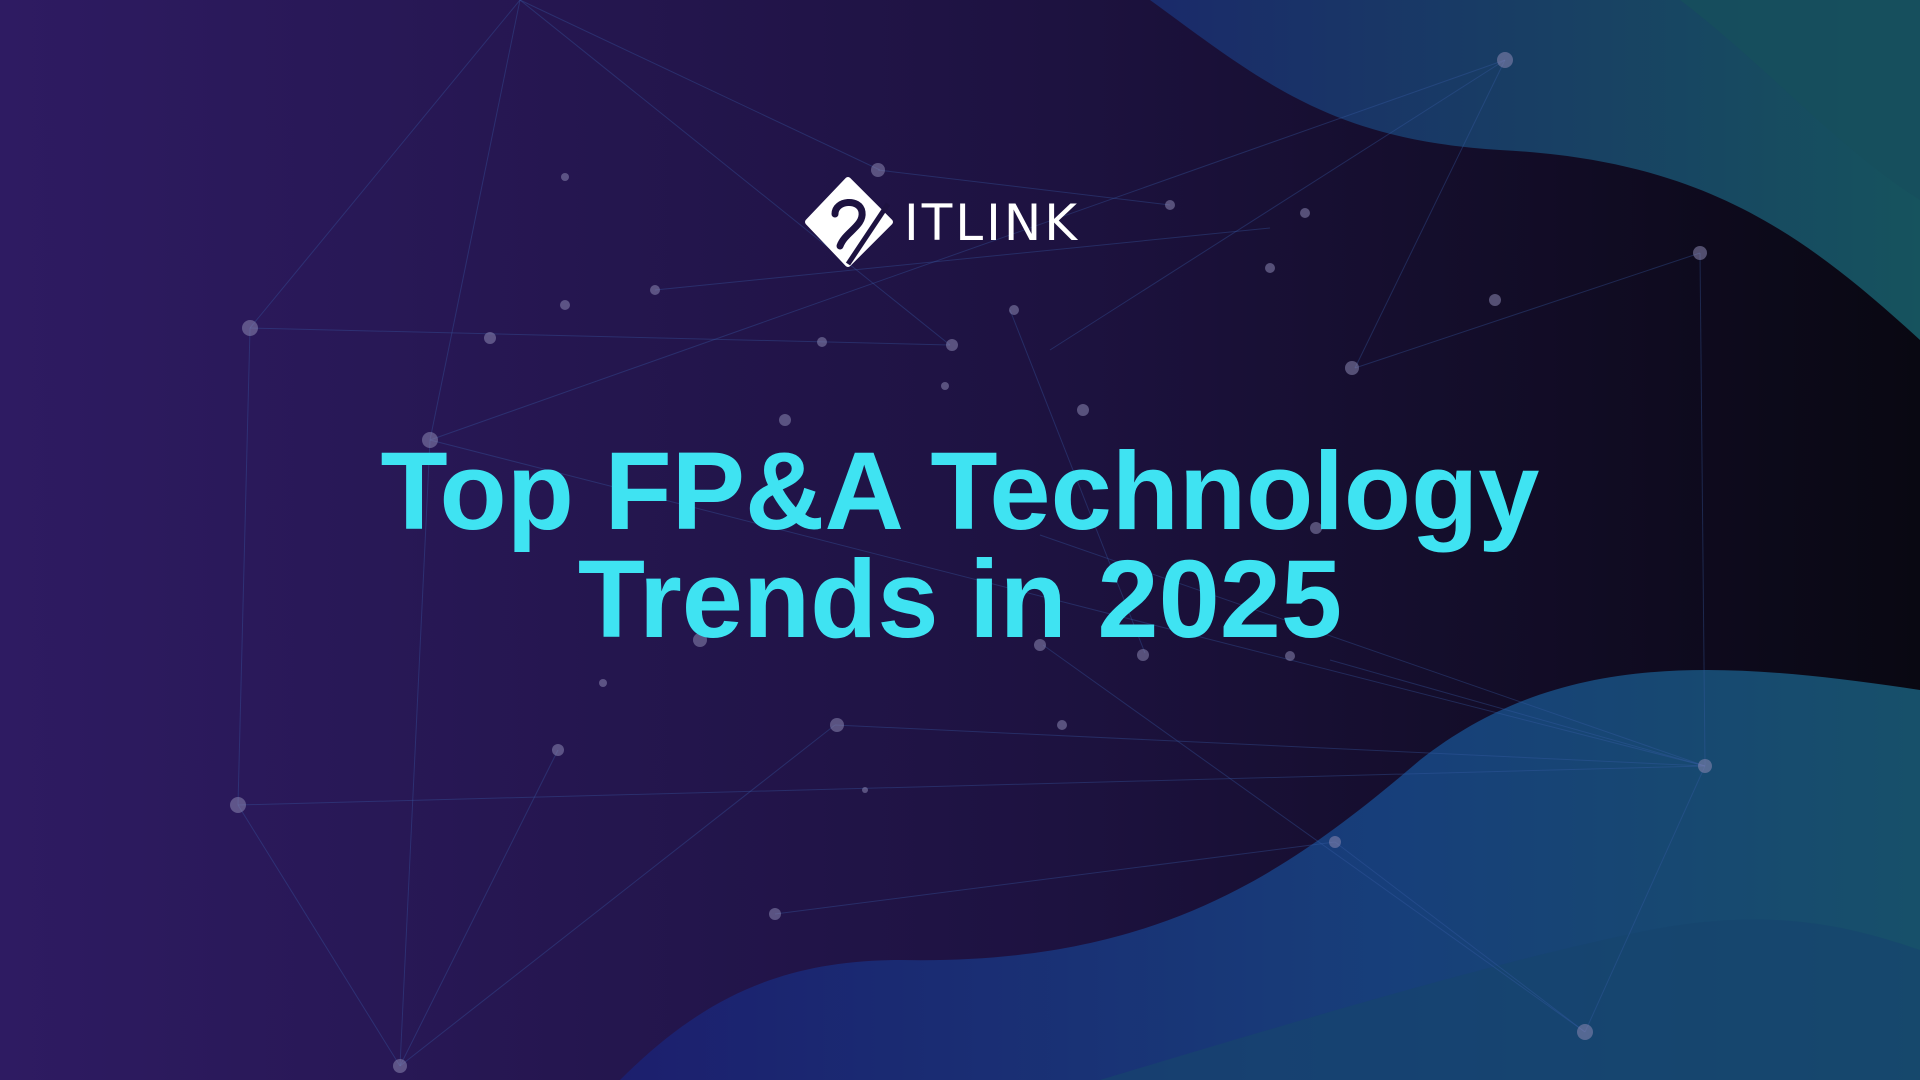 The height and width of the screenshot is (1080, 1920). I want to click on logo-icon-mark, so click(848, 224).